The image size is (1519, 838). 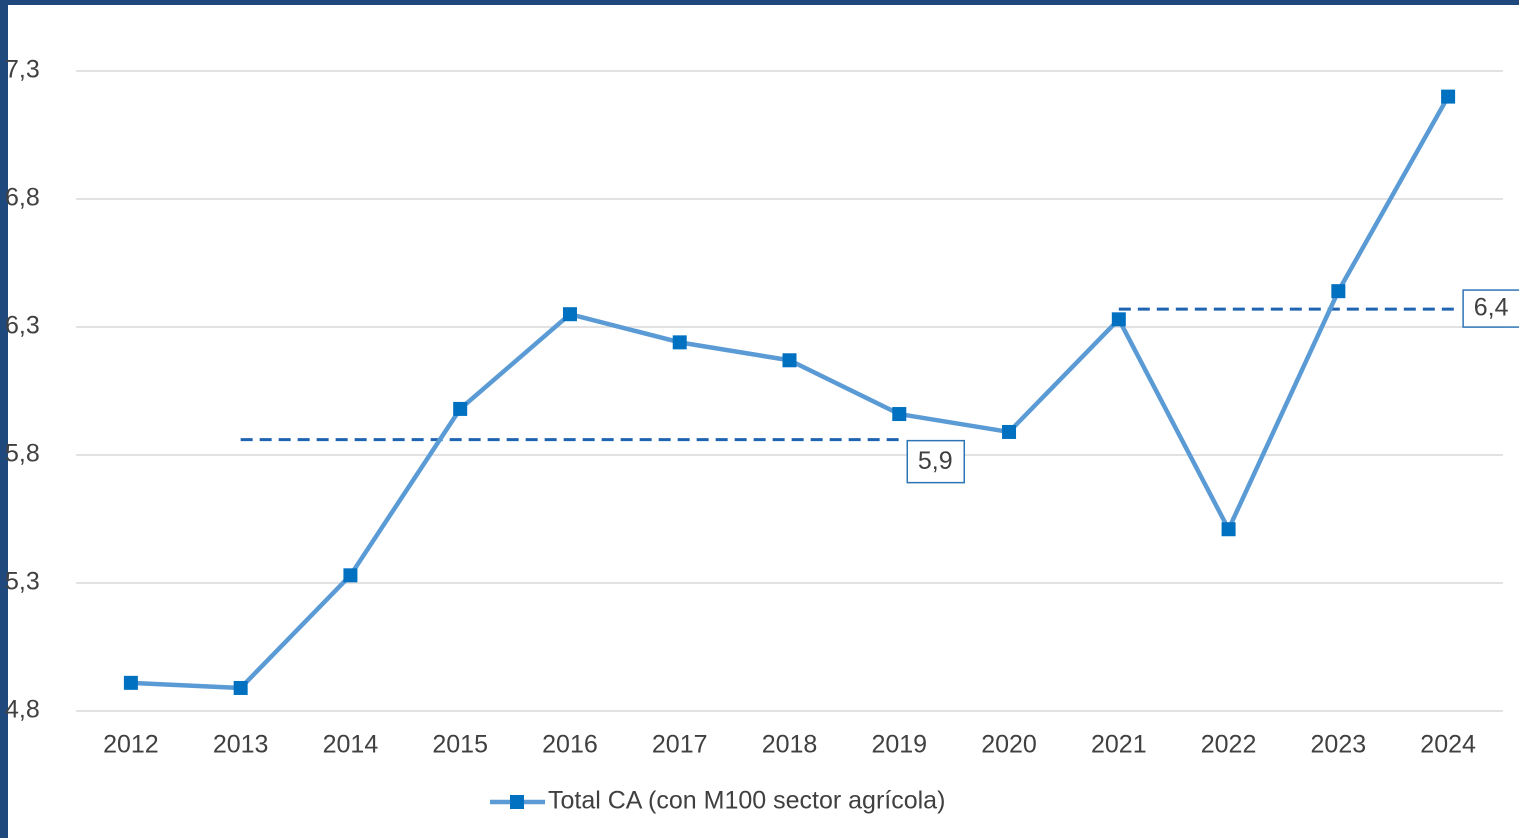 I want to click on frame-left, so click(x=4, y=419).